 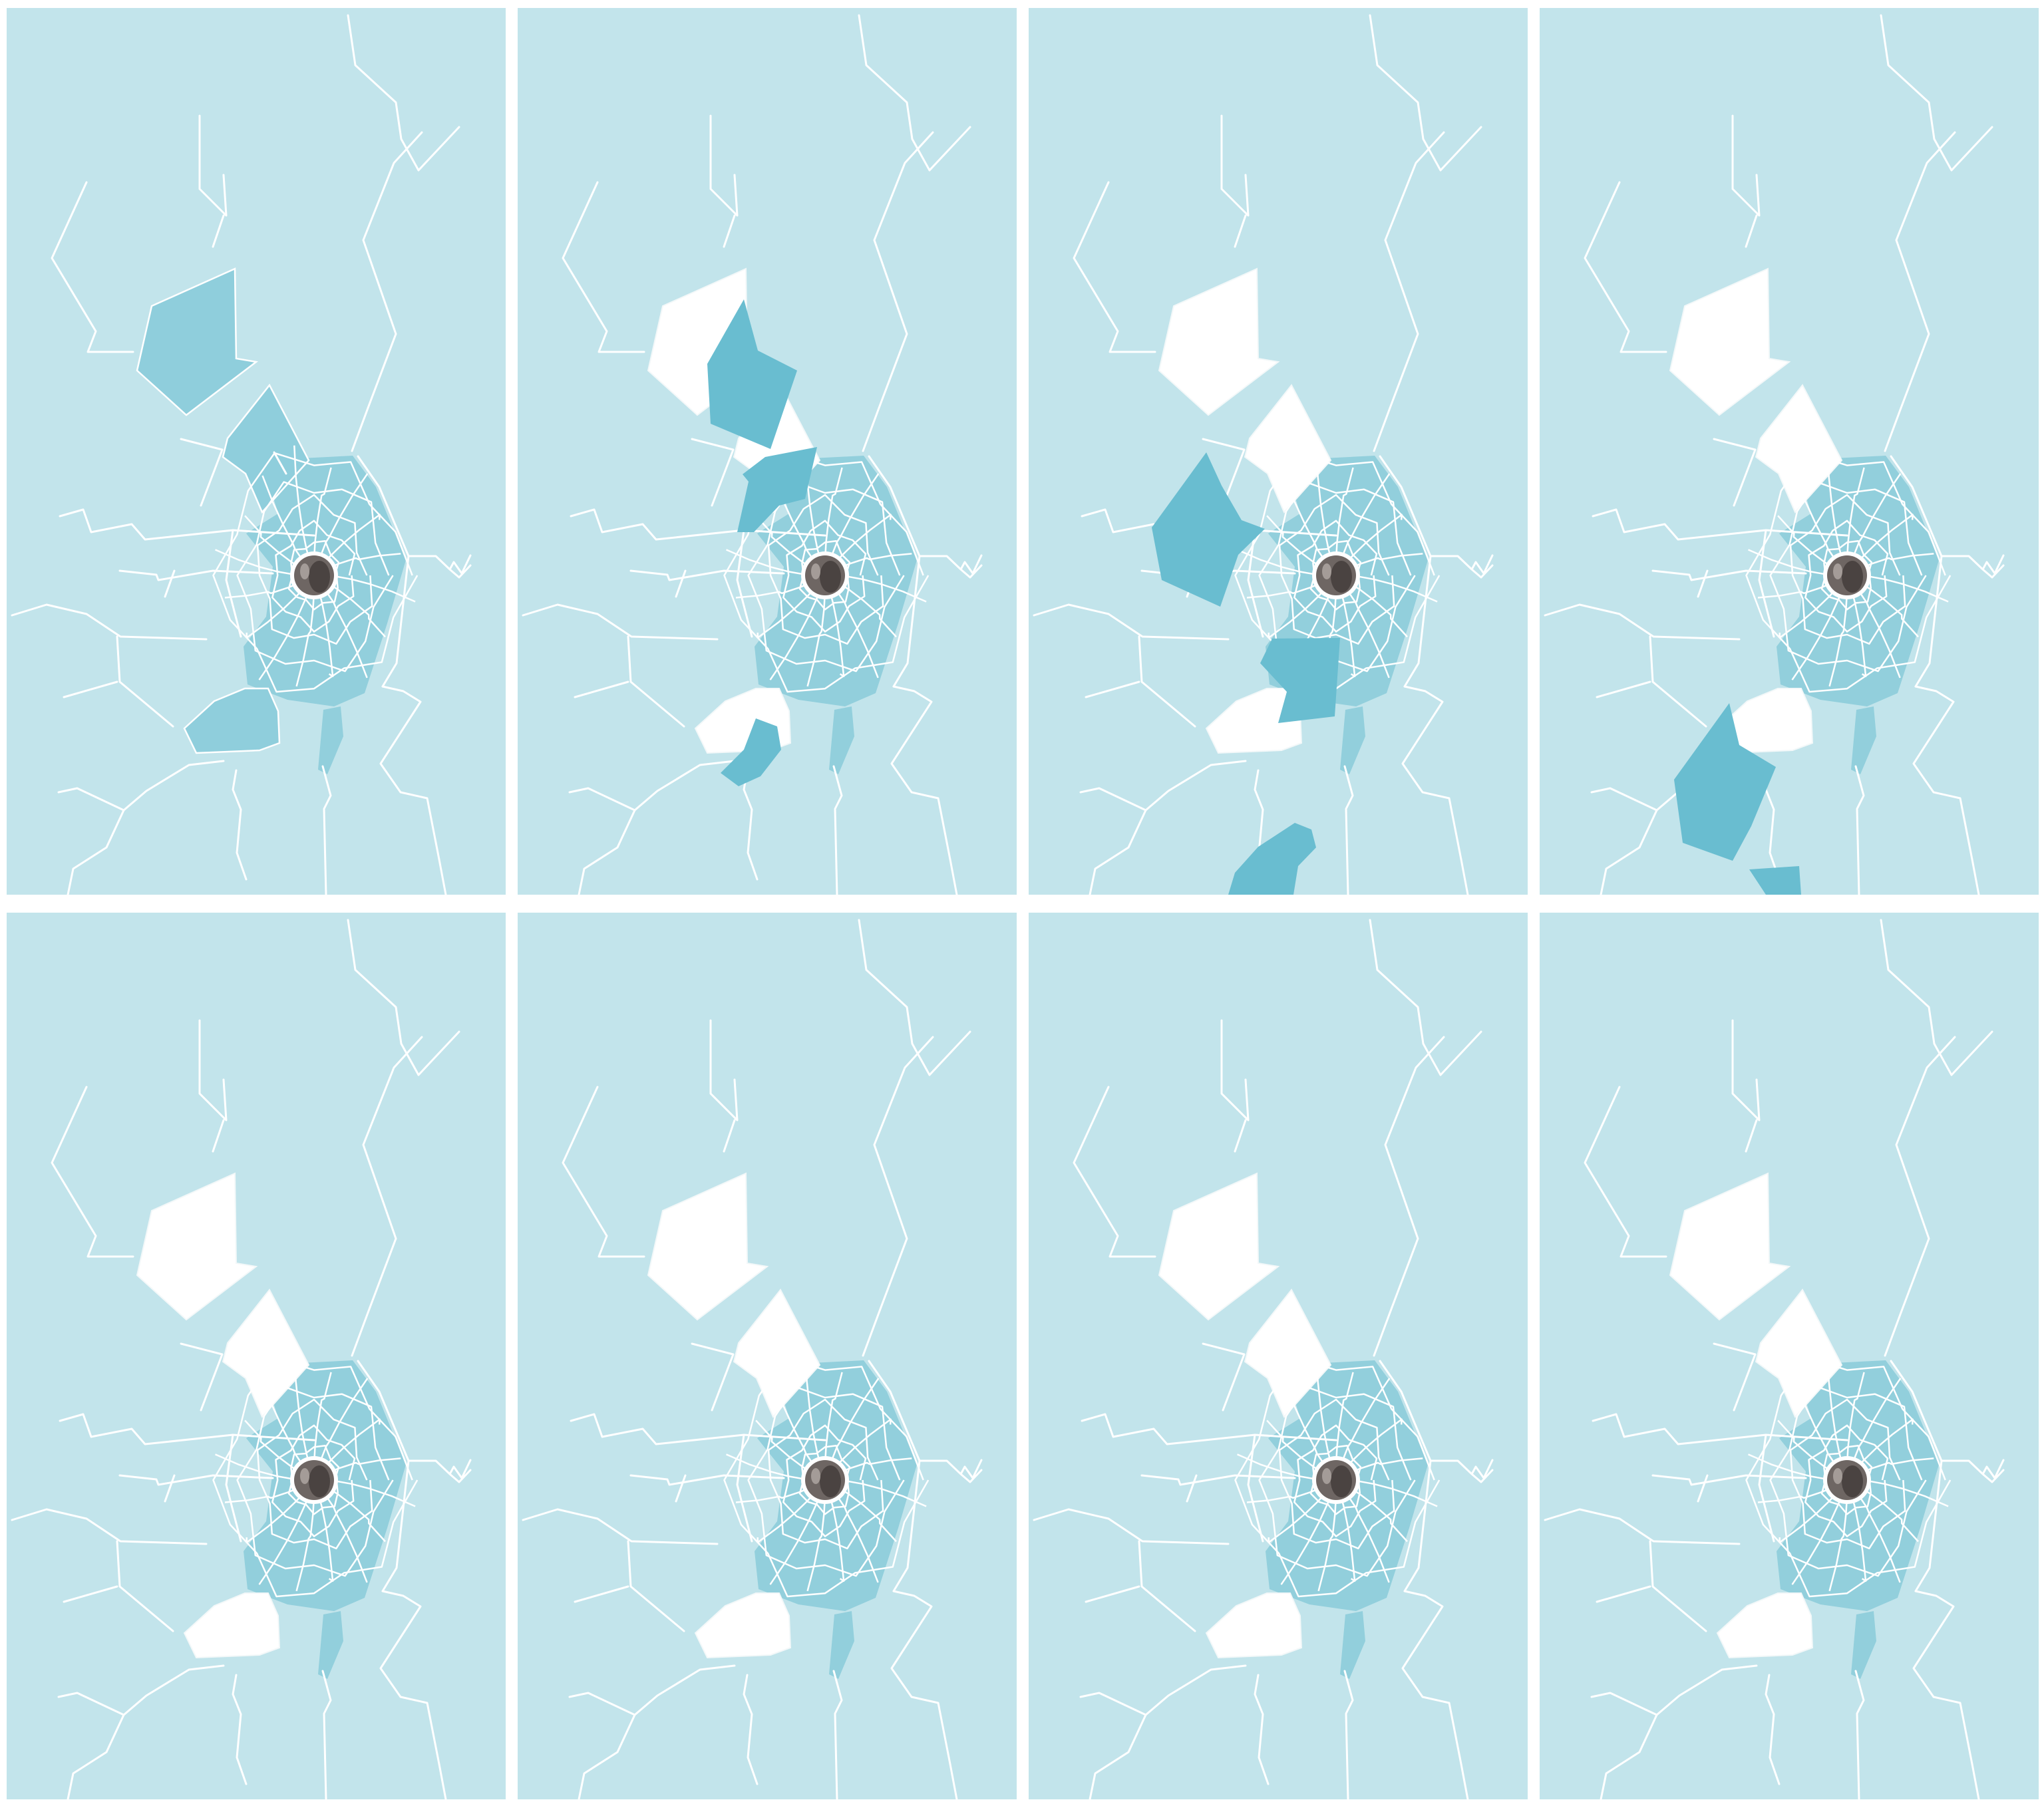 What do you see at coordinates (1300, 680) in the screenshot?
I see `flying-shard-middle-fragment` at bounding box center [1300, 680].